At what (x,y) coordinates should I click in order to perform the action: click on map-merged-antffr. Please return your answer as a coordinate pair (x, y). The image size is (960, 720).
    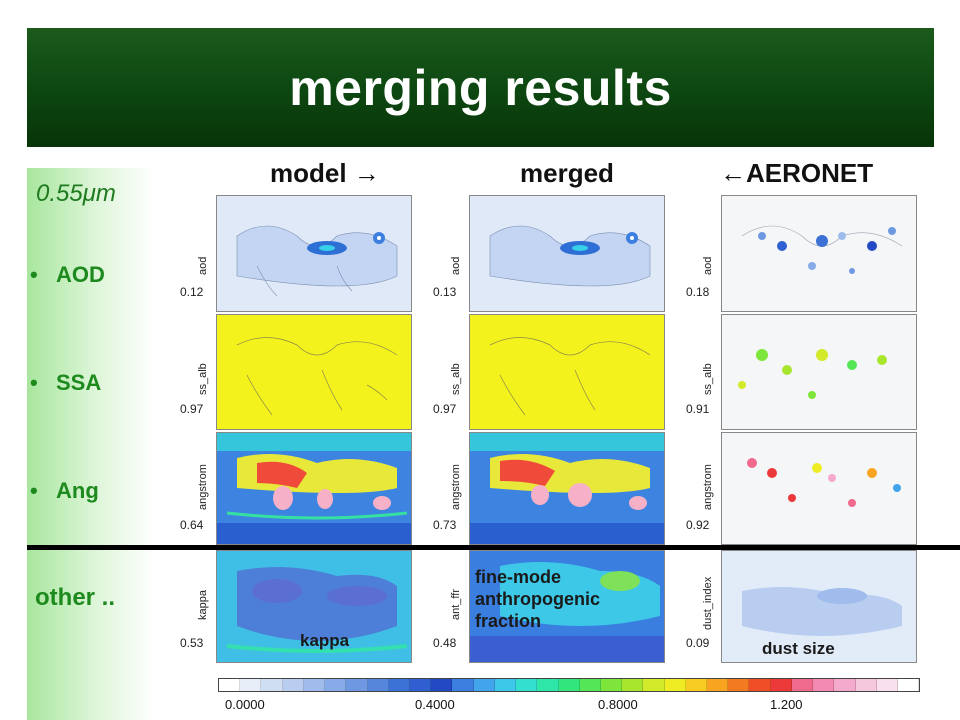
    Looking at the image, I should click on (567, 606).